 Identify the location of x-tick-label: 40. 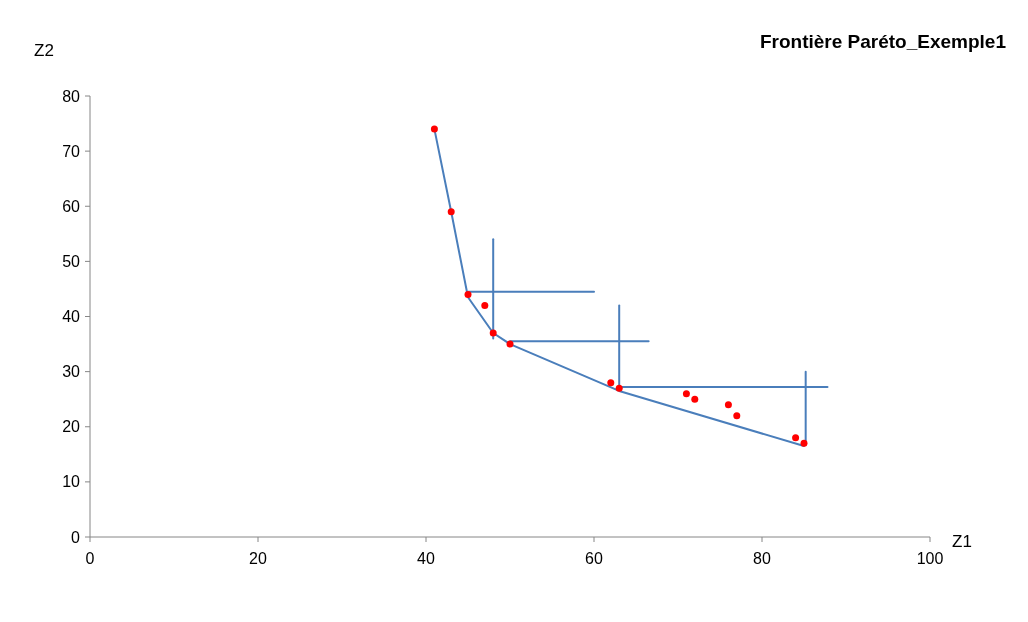
(426, 558).